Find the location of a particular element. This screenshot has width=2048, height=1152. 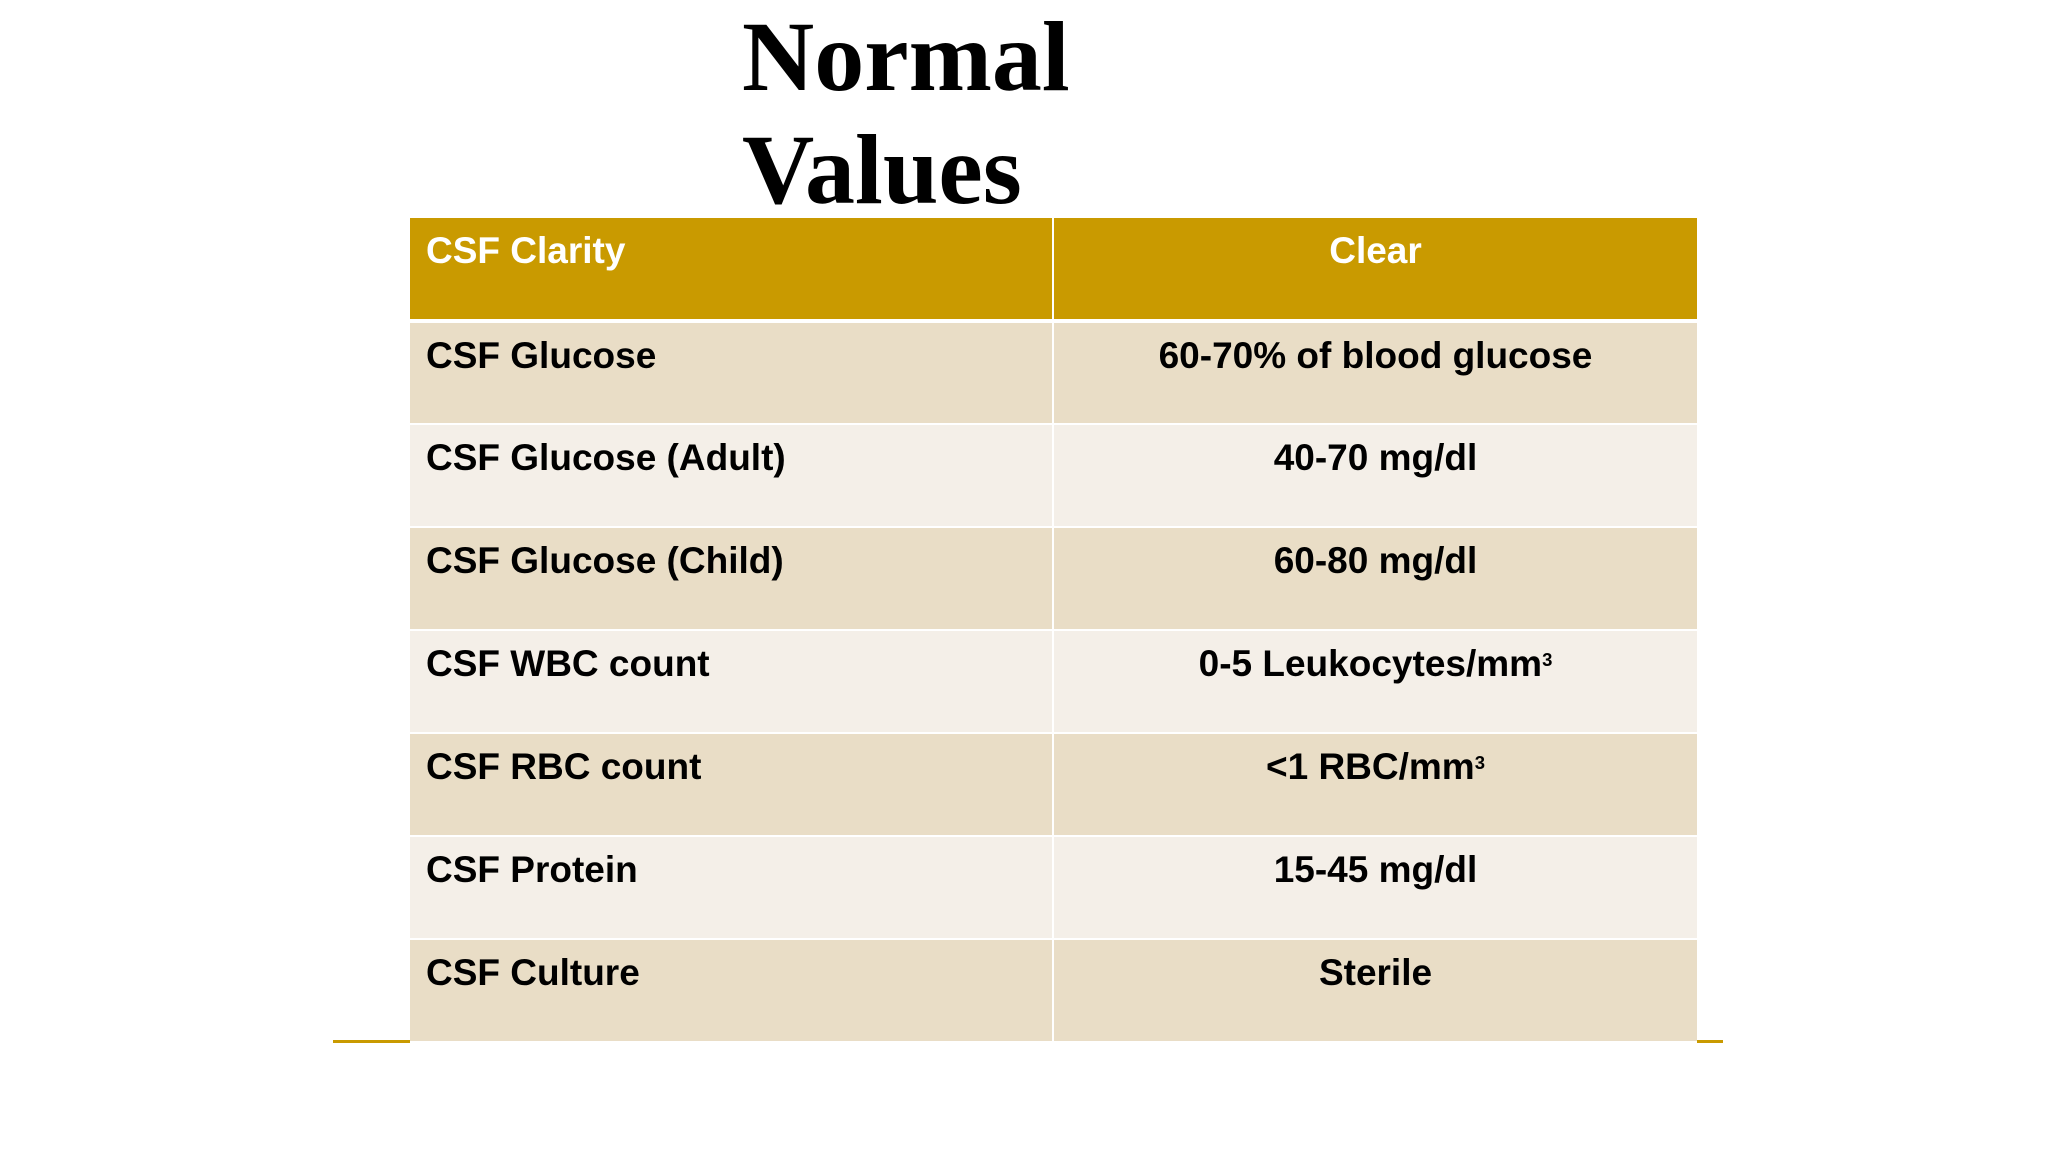

table-row: CSF RBC count <1 RBC/mm3 is located at coordinates (1053, 785).